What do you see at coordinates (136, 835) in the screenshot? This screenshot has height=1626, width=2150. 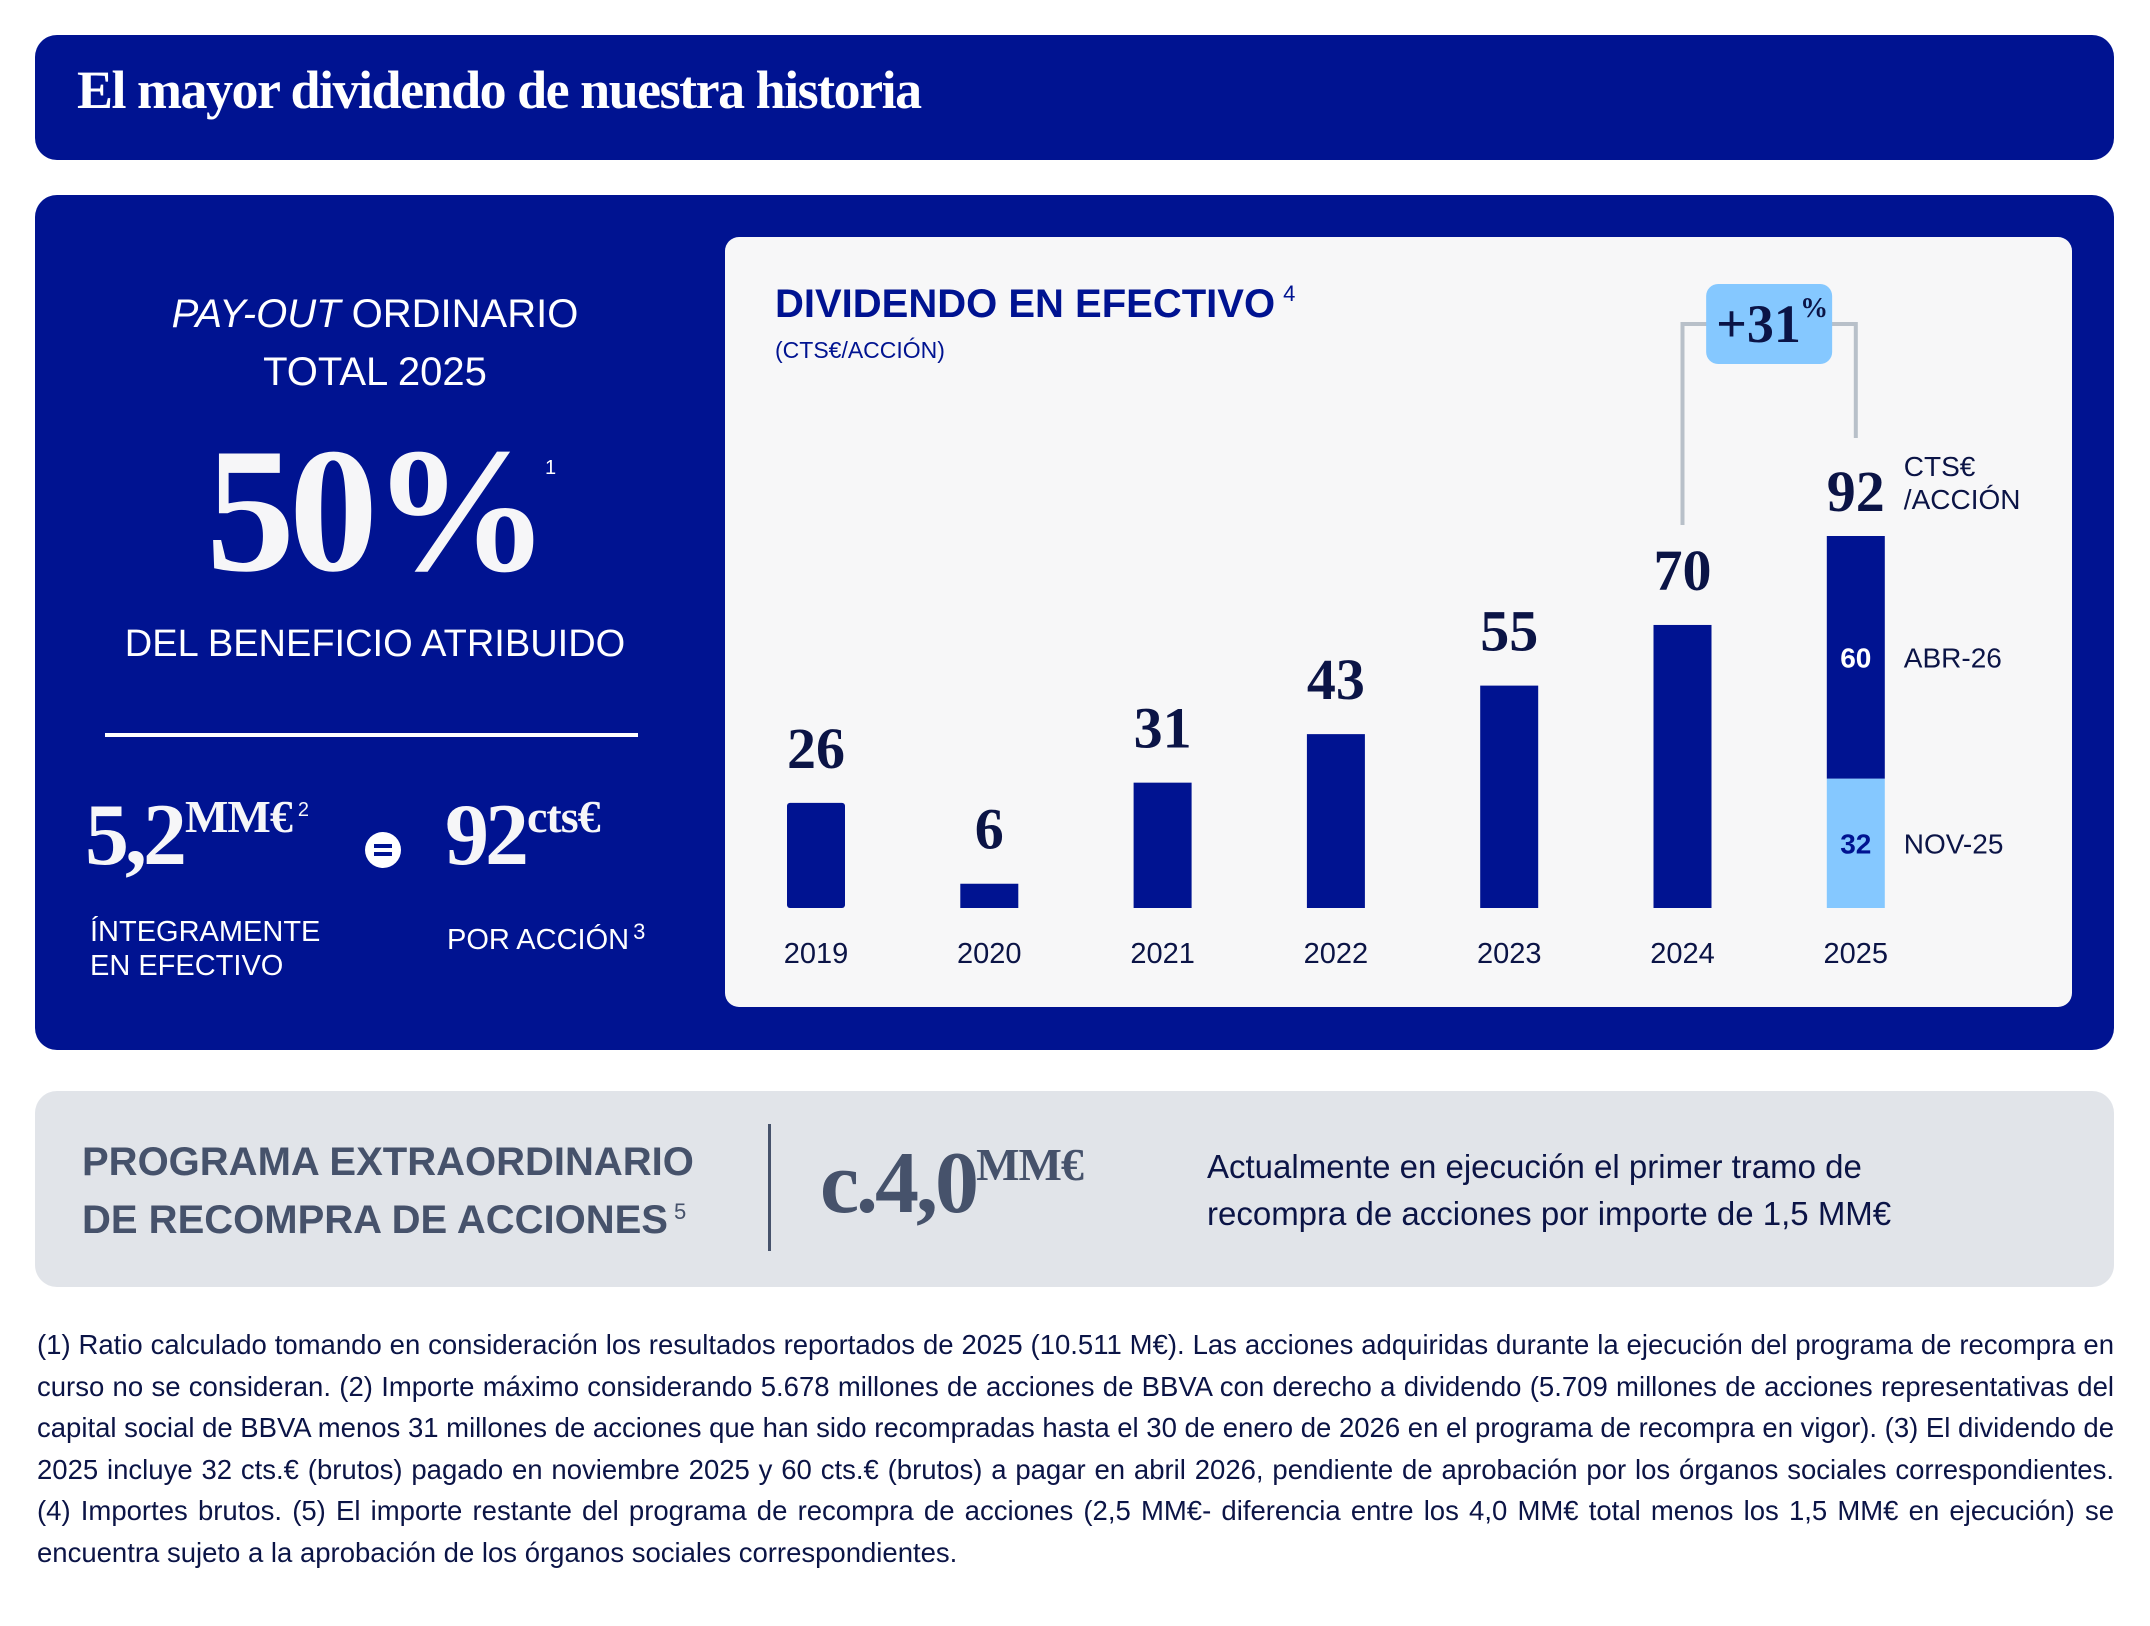 I see `total-amount-value: 5,2` at bounding box center [136, 835].